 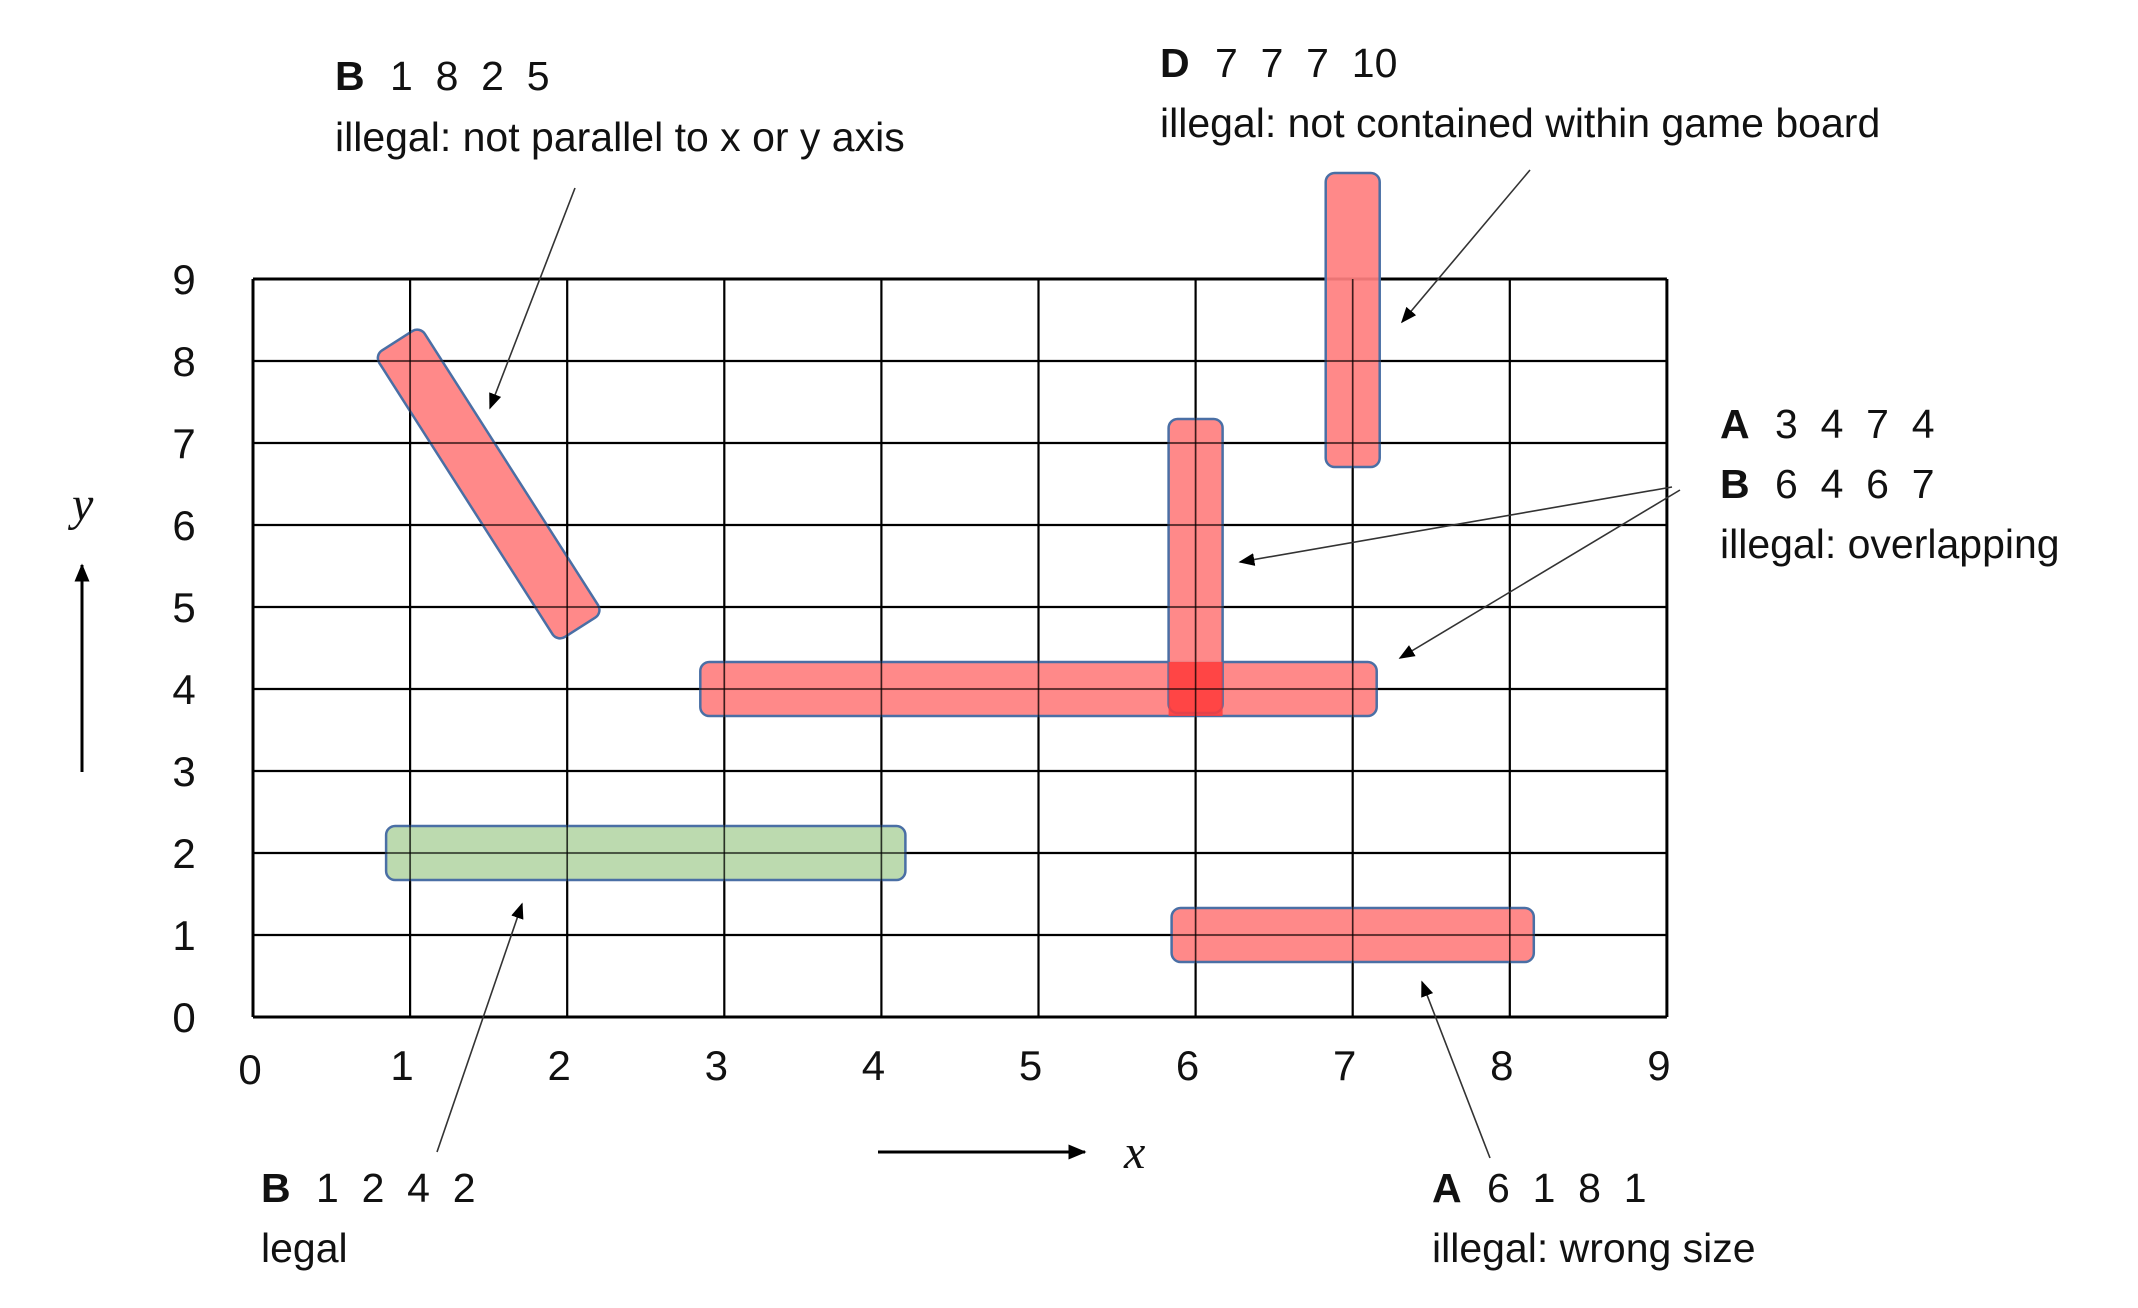 What do you see at coordinates (249, 1069) in the screenshot?
I see `x-tick-0: 0` at bounding box center [249, 1069].